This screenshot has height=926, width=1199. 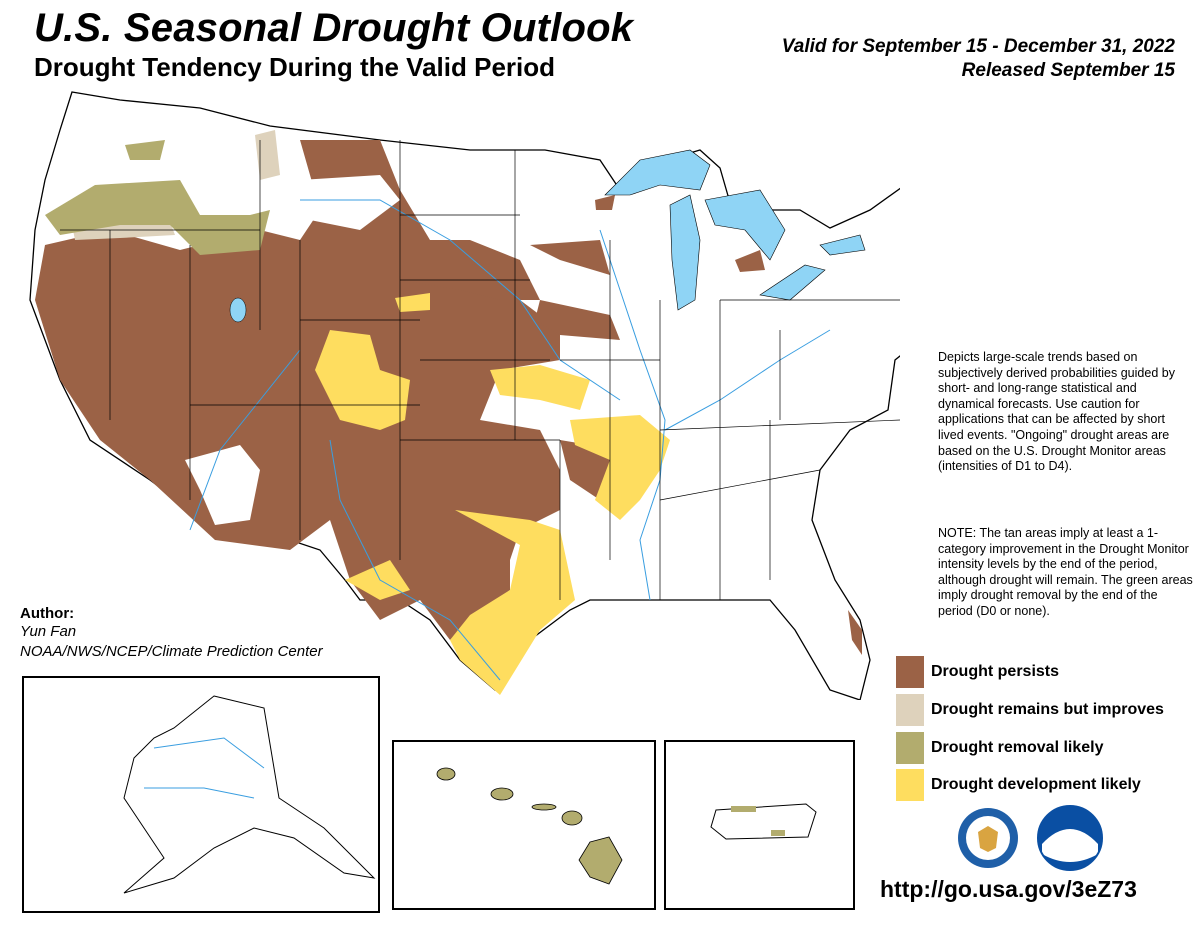 I want to click on legend-label: Drought development likely, so click(x=1036, y=784).